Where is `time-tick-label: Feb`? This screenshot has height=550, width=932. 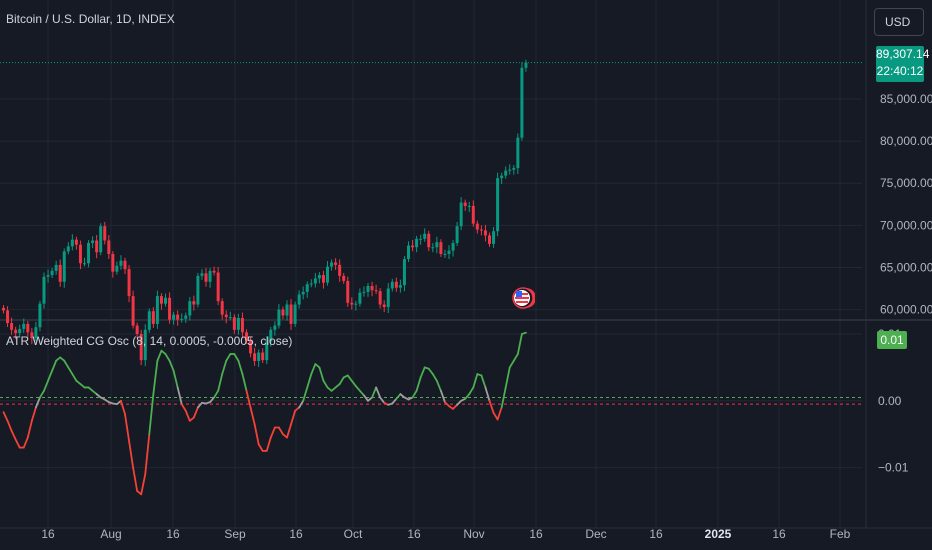 time-tick-label: Feb is located at coordinates (840, 534).